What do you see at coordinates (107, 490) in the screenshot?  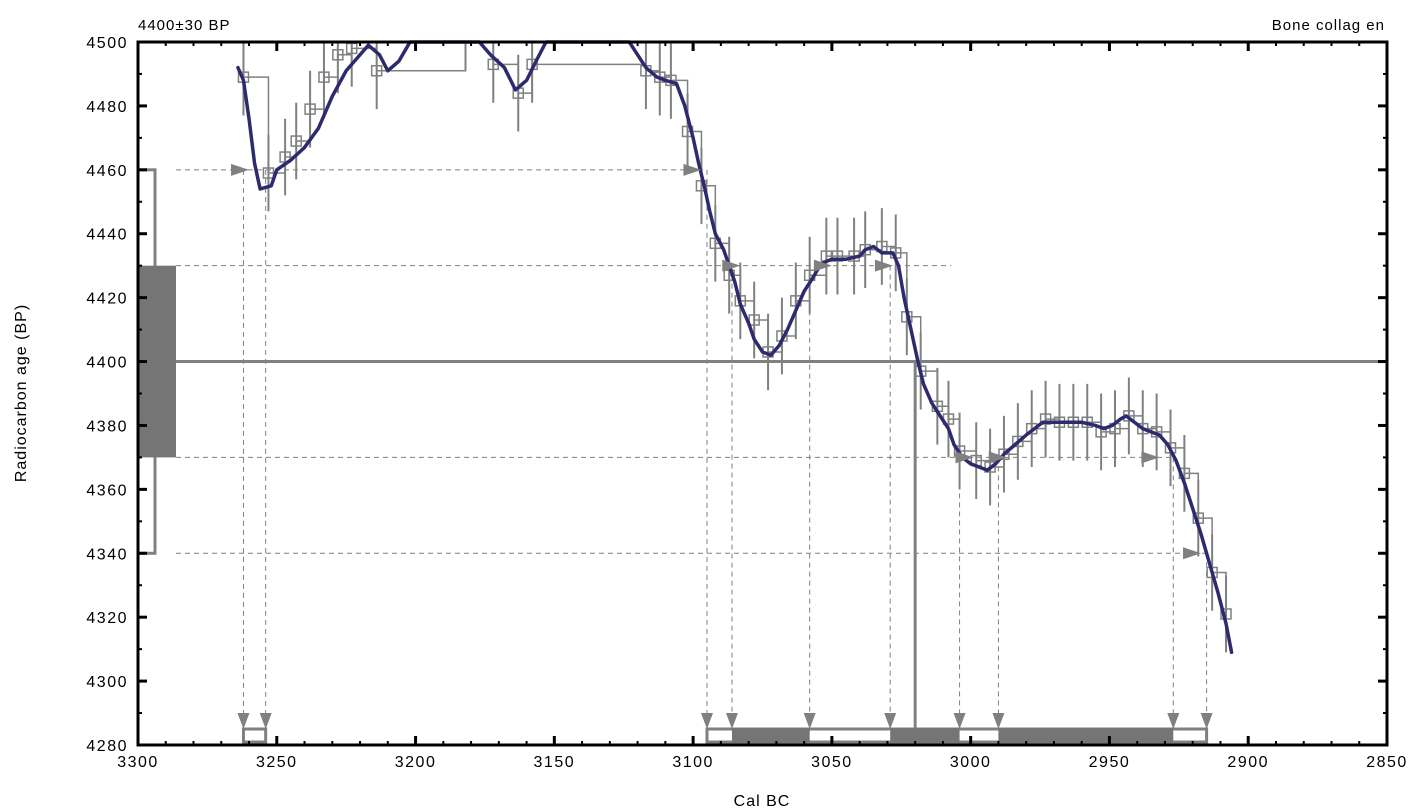 I see `y-tick-label: 4360` at bounding box center [107, 490].